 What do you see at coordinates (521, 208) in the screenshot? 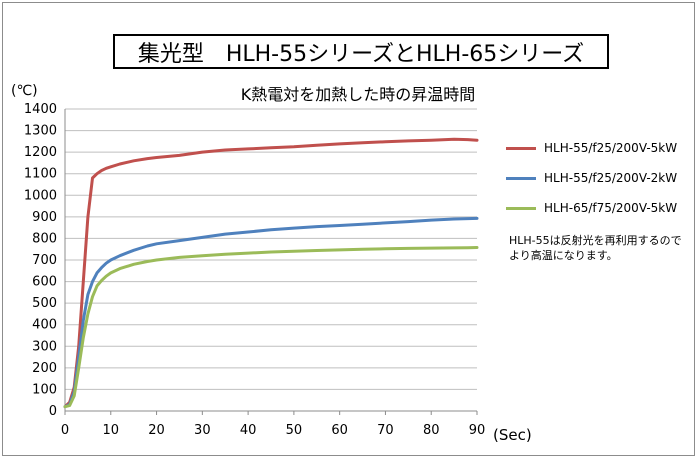
I see `legend-swatch-green` at bounding box center [521, 208].